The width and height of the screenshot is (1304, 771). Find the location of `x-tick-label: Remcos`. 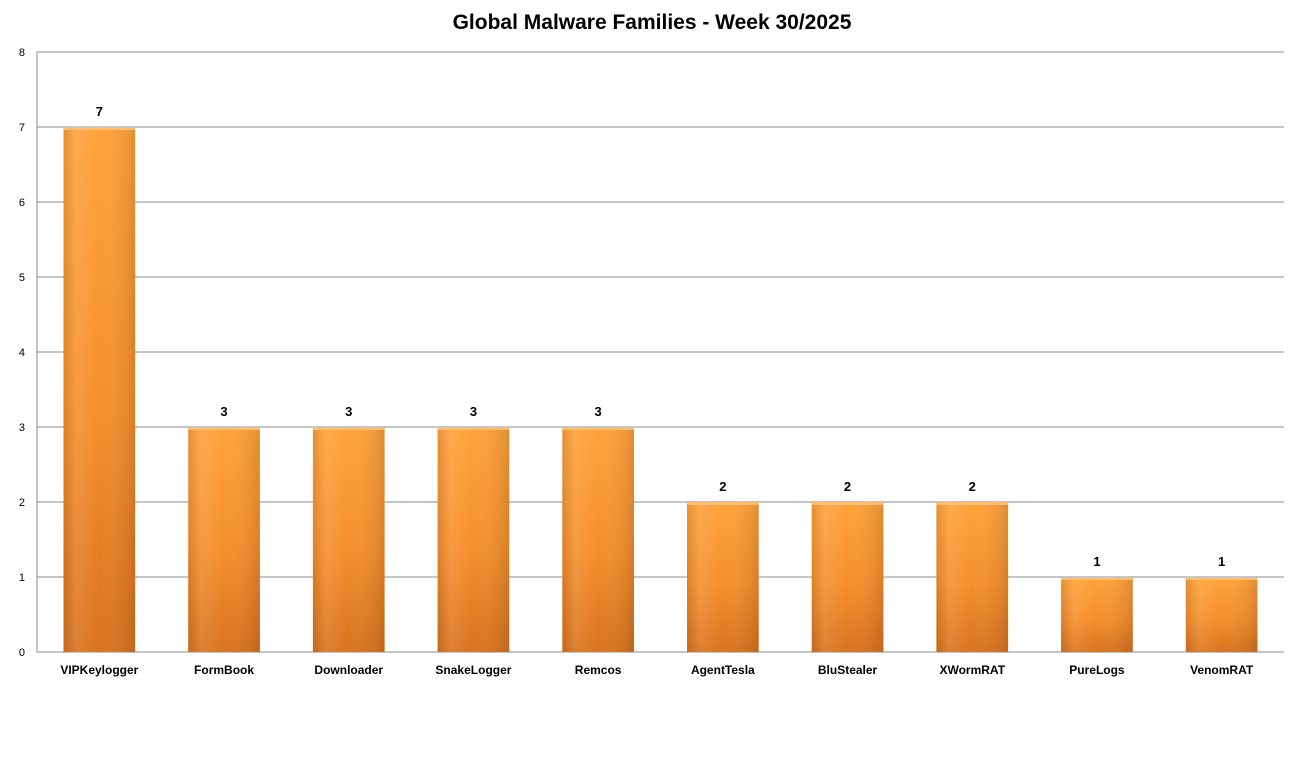

x-tick-label: Remcos is located at coordinates (598, 670).